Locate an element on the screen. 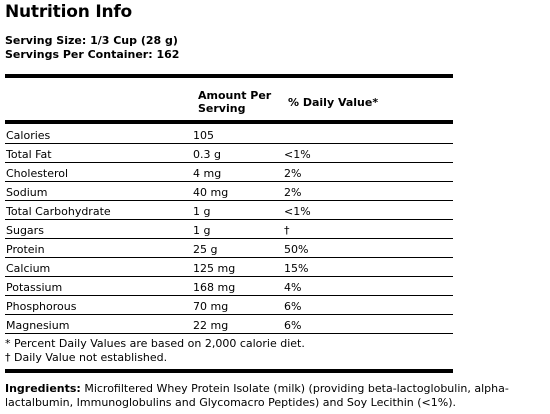 The image size is (550, 414). nutrient-name: Calcium is located at coordinates (28, 268).